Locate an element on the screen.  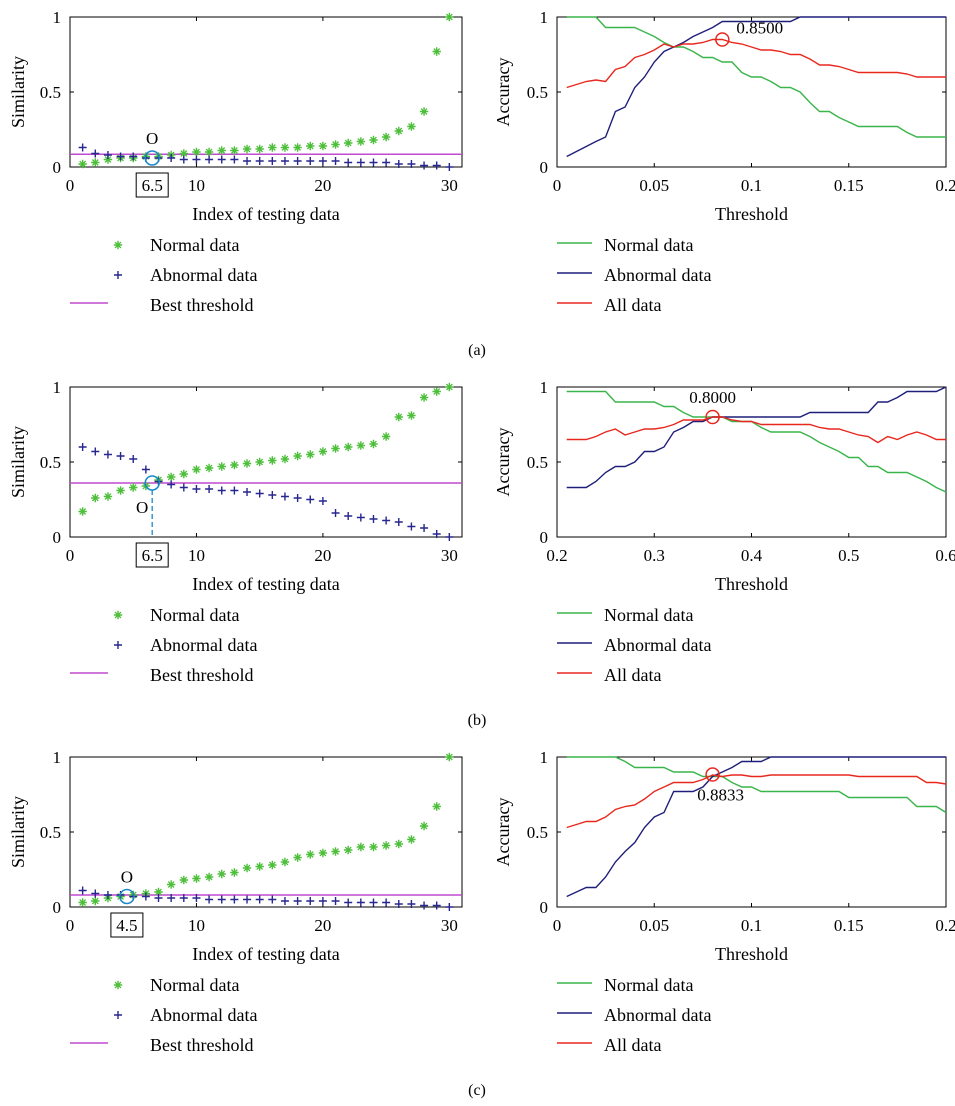
legend-entry-label: Best threshold is located at coordinates (202, 1045).